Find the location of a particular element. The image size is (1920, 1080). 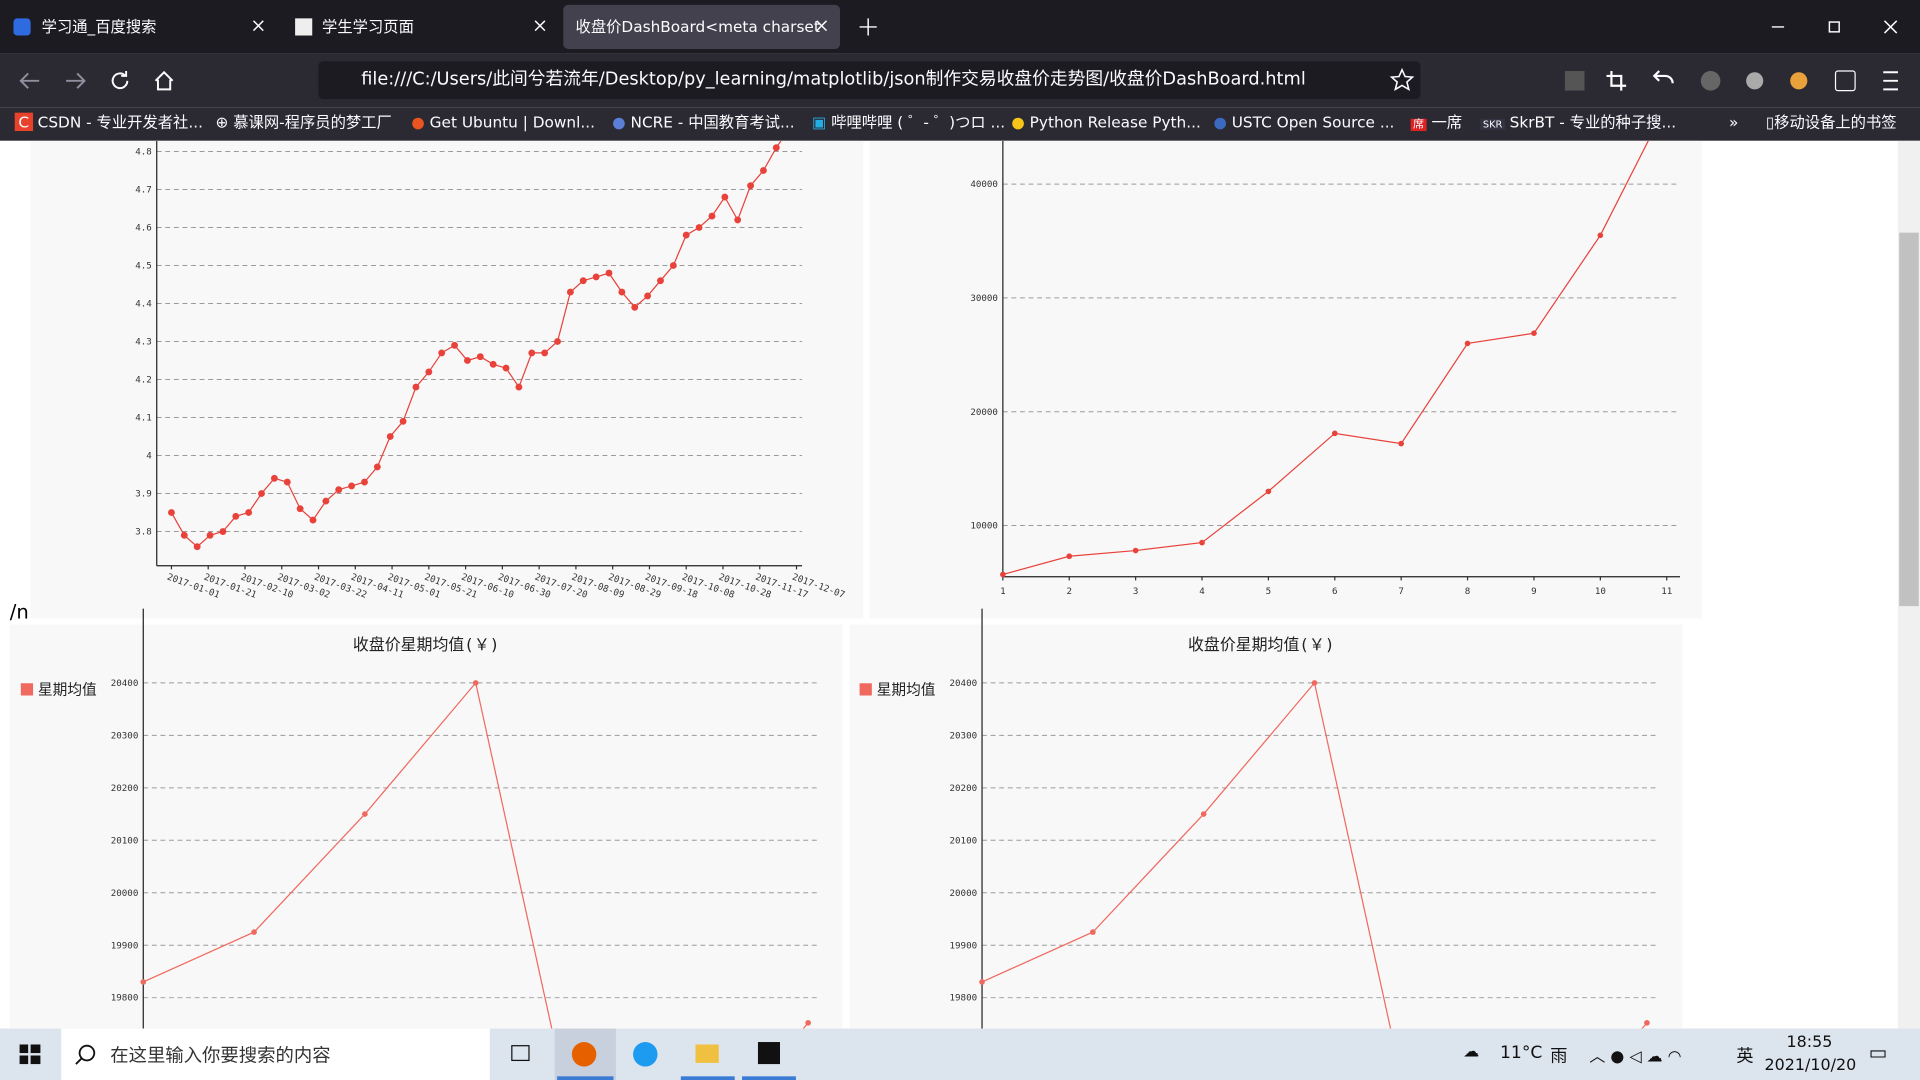

restore is located at coordinates (1834, 27).